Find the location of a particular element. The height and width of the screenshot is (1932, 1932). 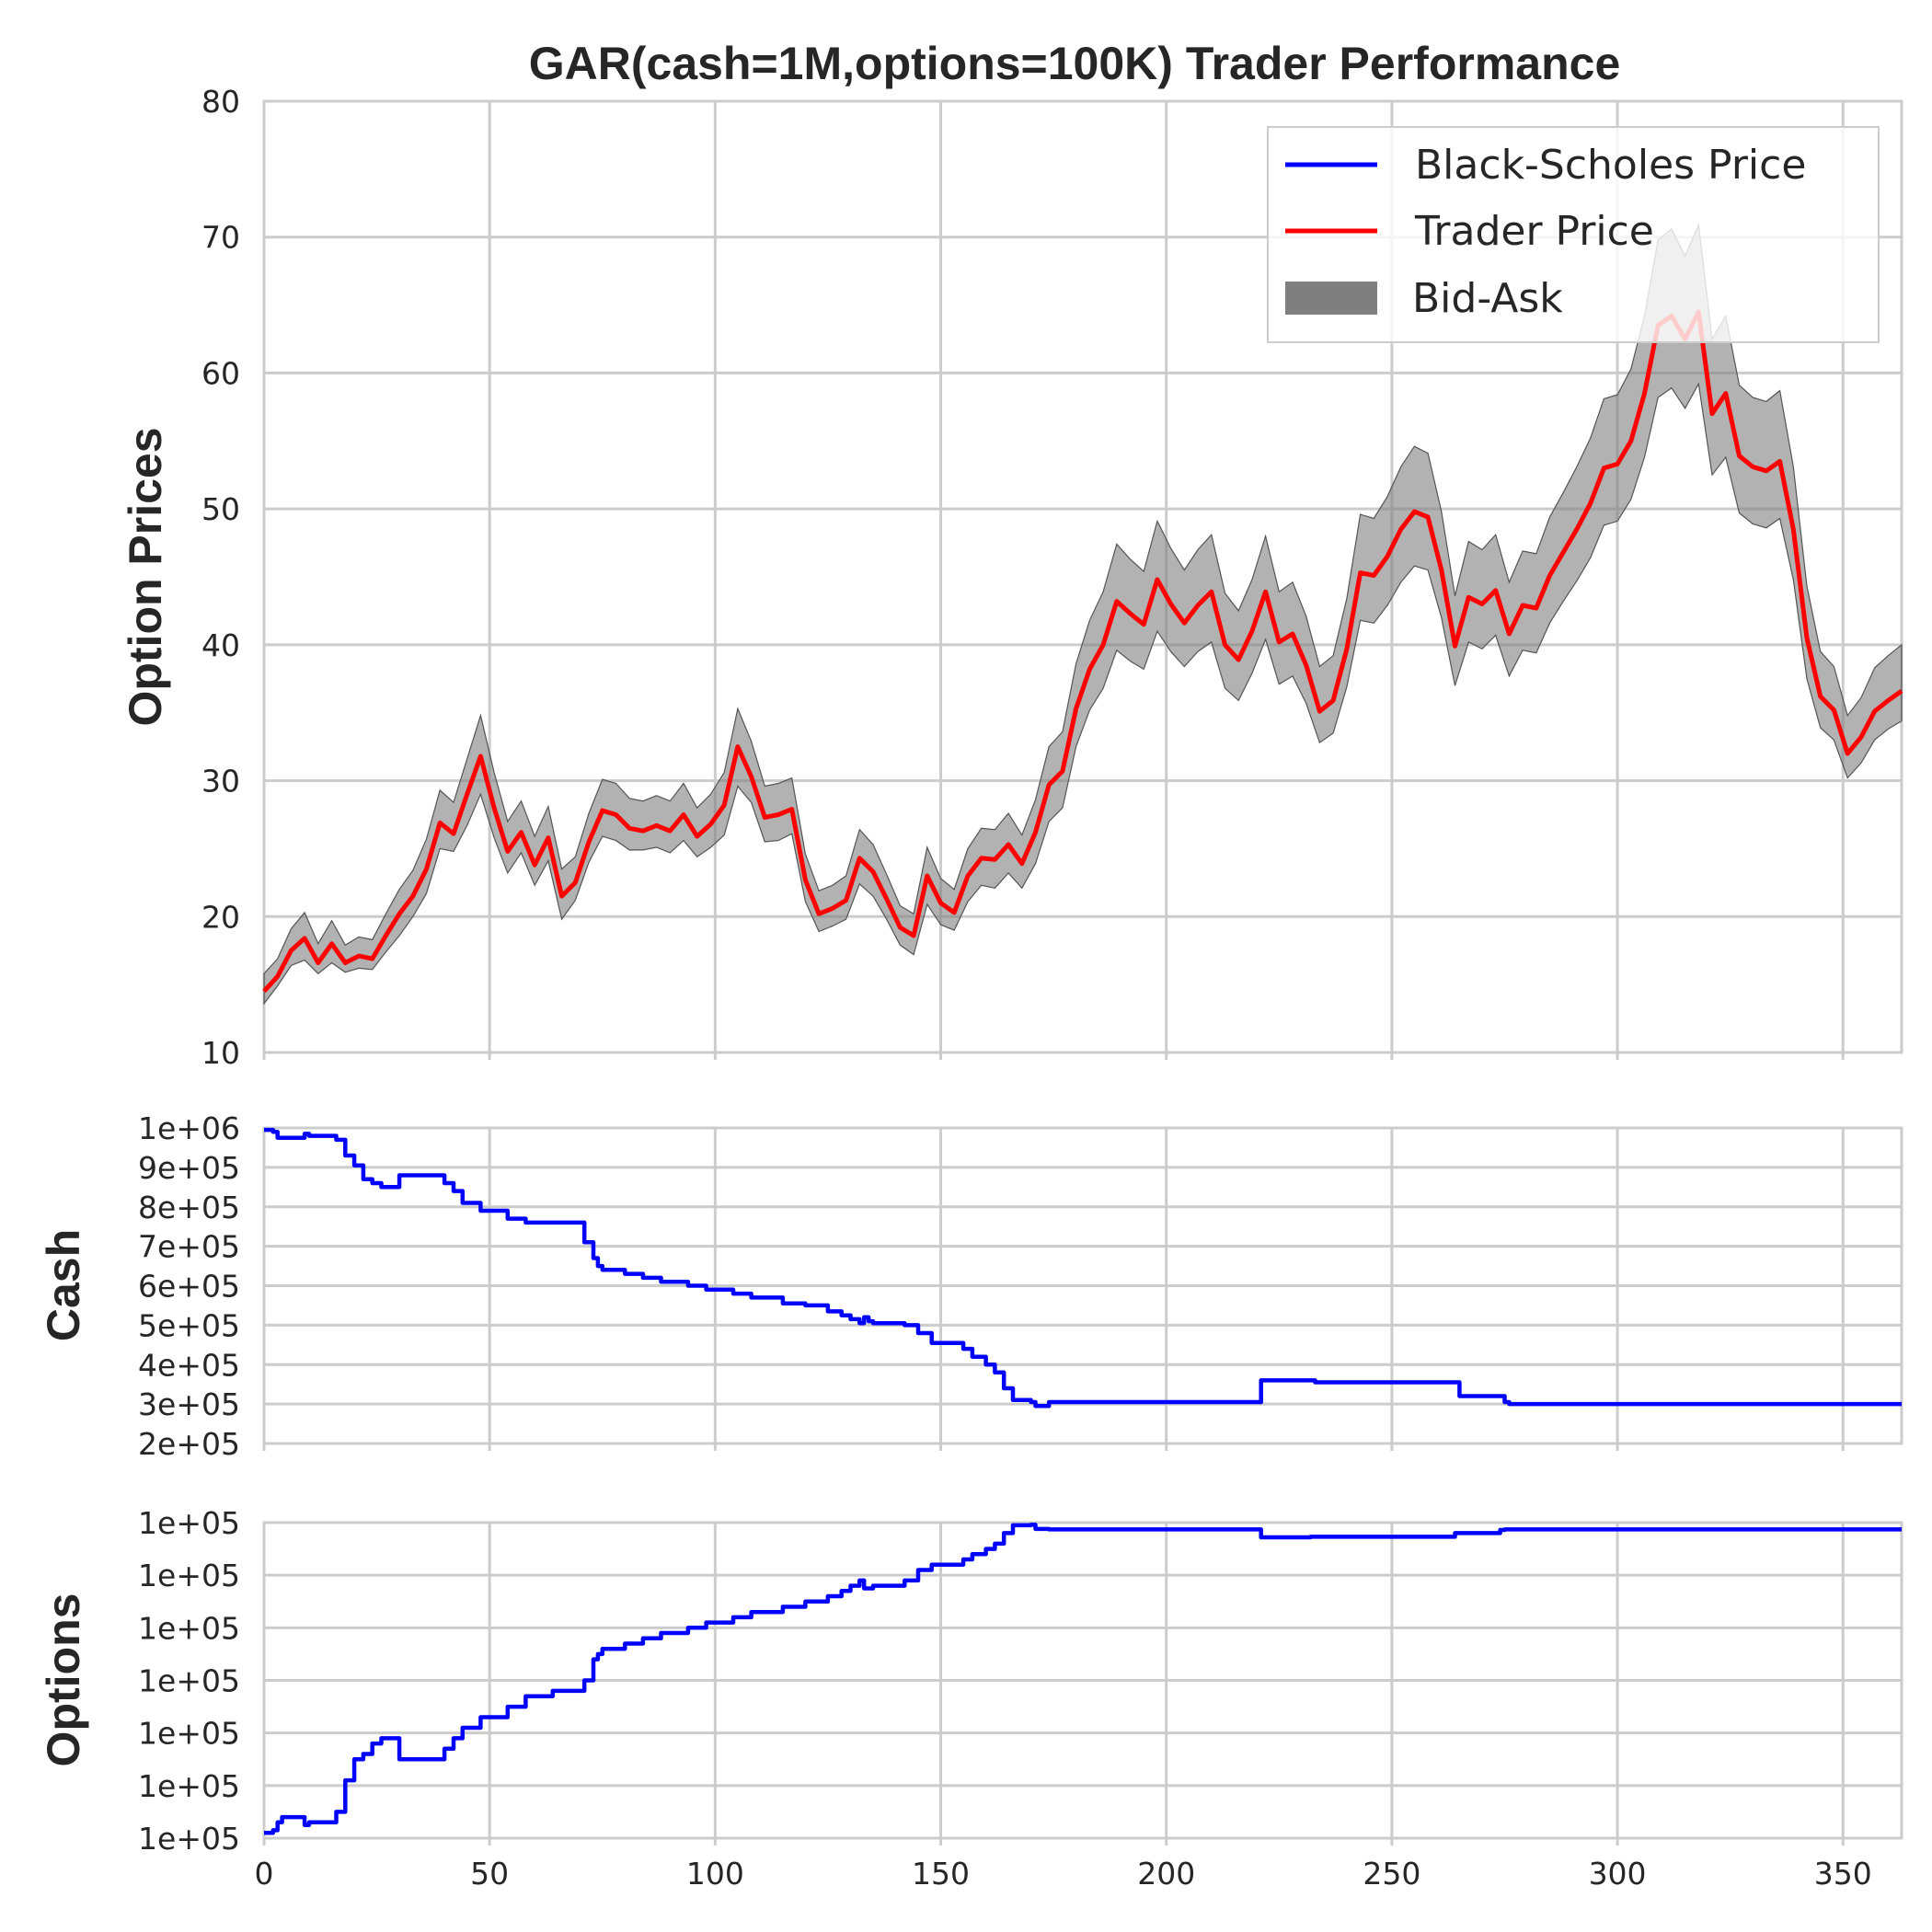

cash-lines is located at coordinates (1083, 1268).